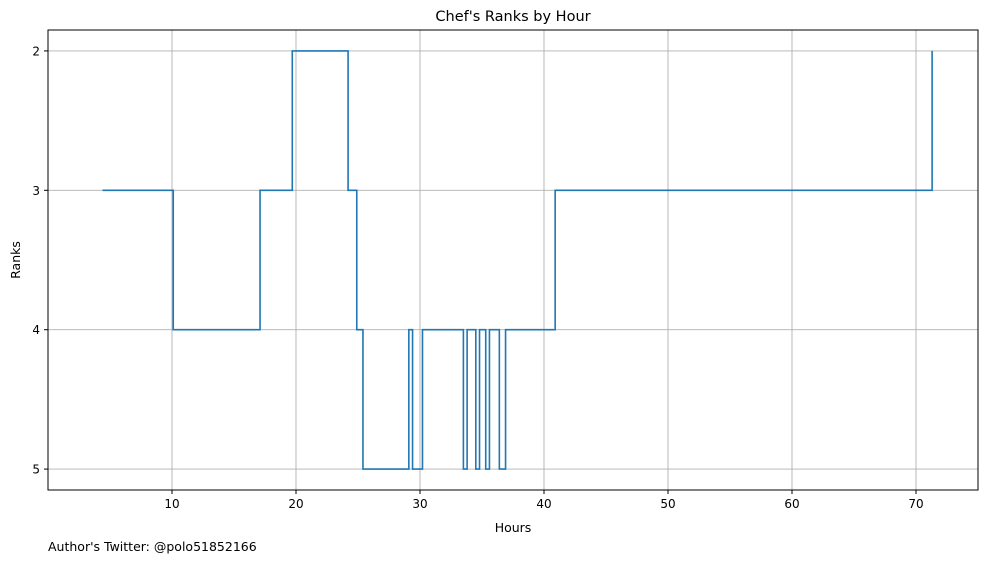 This screenshot has width=988, height=566. Describe the element at coordinates (543, 504) in the screenshot. I see `x-tick-label: 40` at that location.